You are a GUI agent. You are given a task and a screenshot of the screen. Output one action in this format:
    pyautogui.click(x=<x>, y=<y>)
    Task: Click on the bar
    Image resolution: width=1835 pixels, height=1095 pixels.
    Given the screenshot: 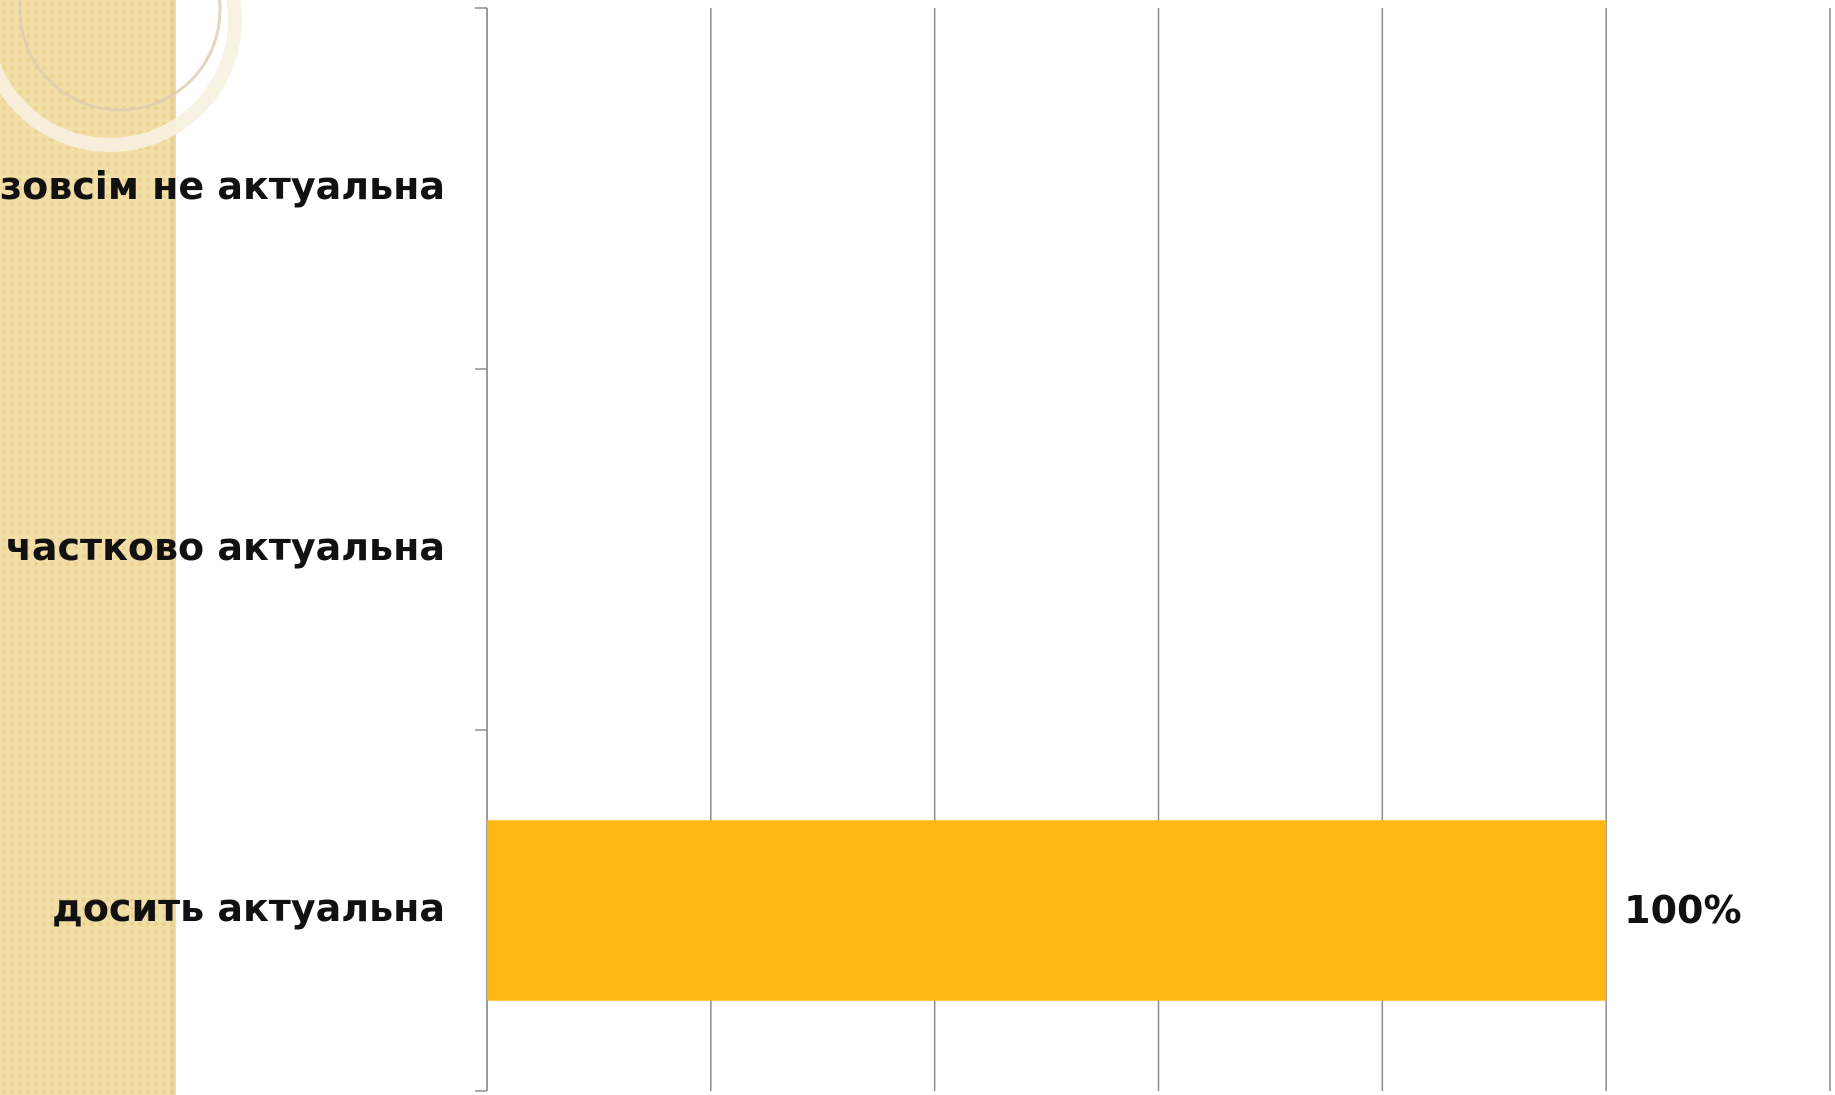 What is the action you would take?
    pyautogui.click(x=1047, y=910)
    